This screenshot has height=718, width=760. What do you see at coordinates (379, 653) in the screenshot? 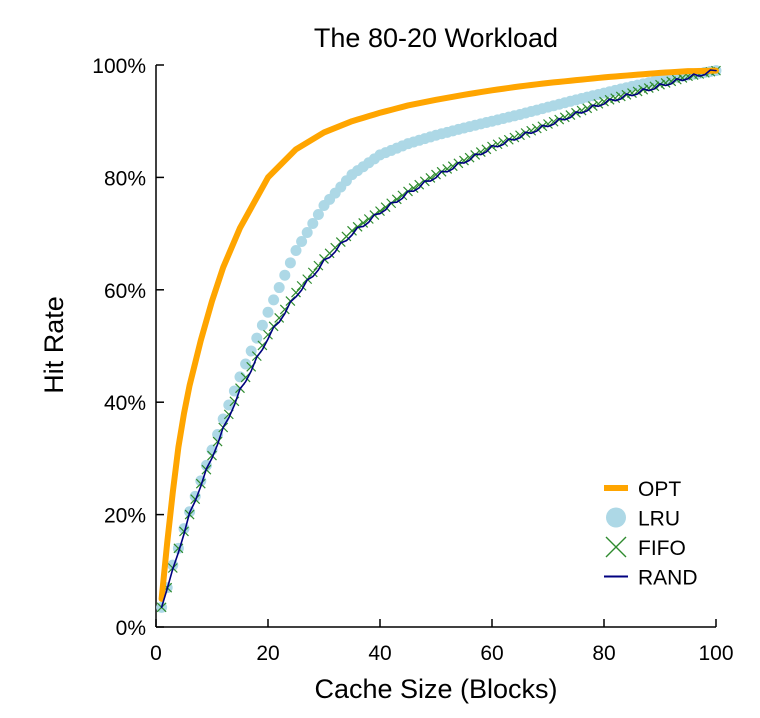
I see `x-tick-label: 40` at bounding box center [379, 653].